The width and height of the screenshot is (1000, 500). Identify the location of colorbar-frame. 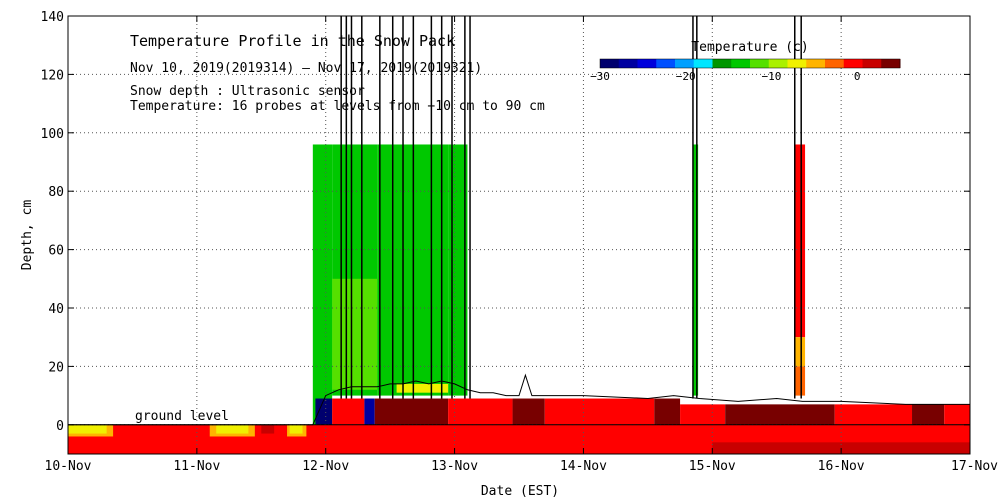
(750, 63).